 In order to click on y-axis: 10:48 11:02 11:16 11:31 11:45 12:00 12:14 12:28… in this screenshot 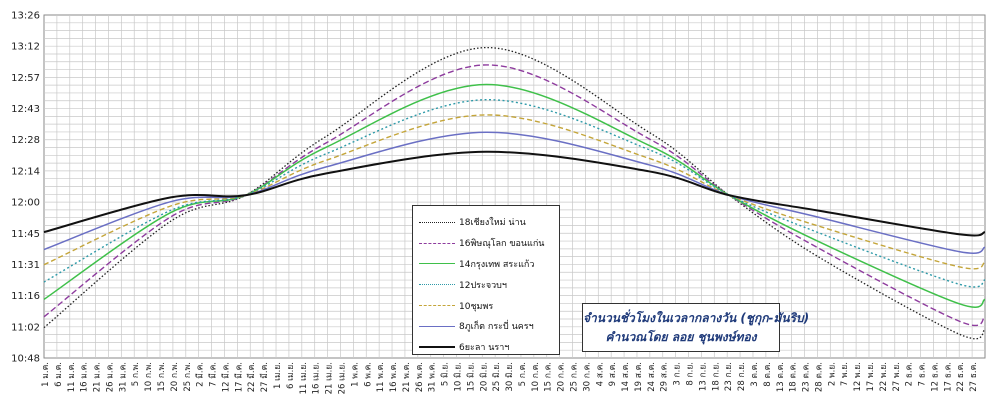, I will do `click(25, 188)`.